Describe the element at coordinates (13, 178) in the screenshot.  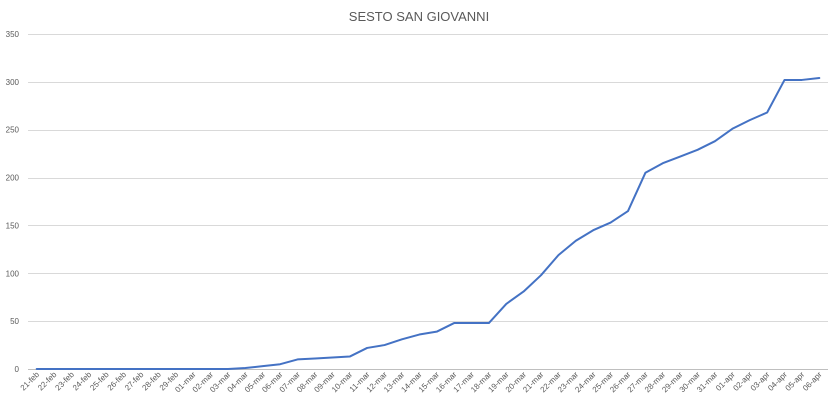
I see `y-tick-label: 200` at that location.